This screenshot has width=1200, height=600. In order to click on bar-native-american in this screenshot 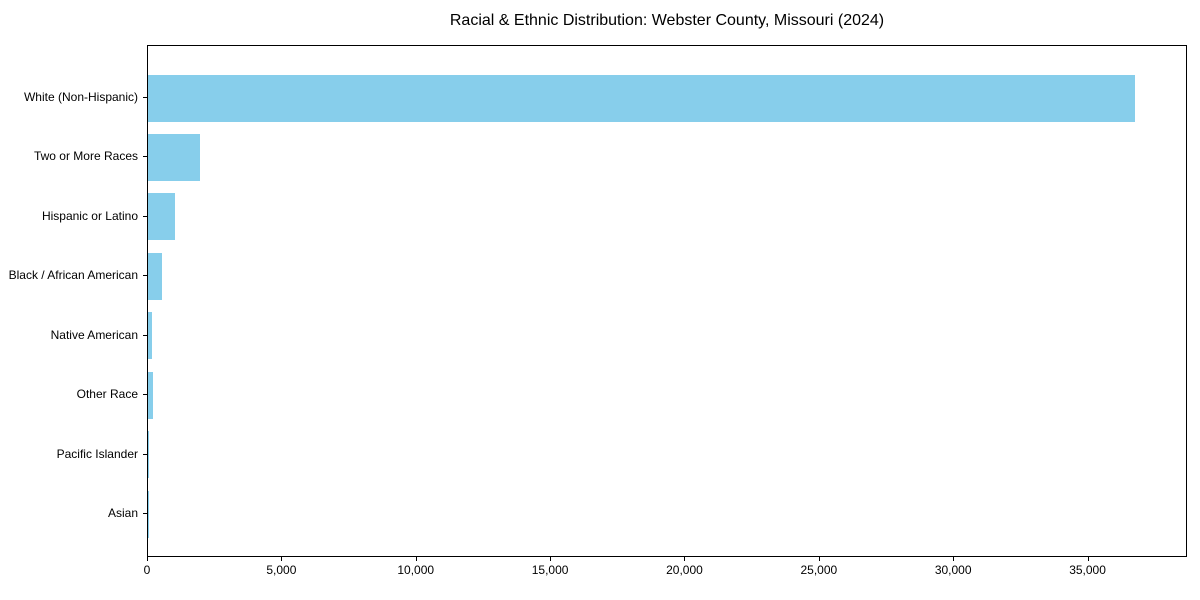, I will do `click(150, 336)`.